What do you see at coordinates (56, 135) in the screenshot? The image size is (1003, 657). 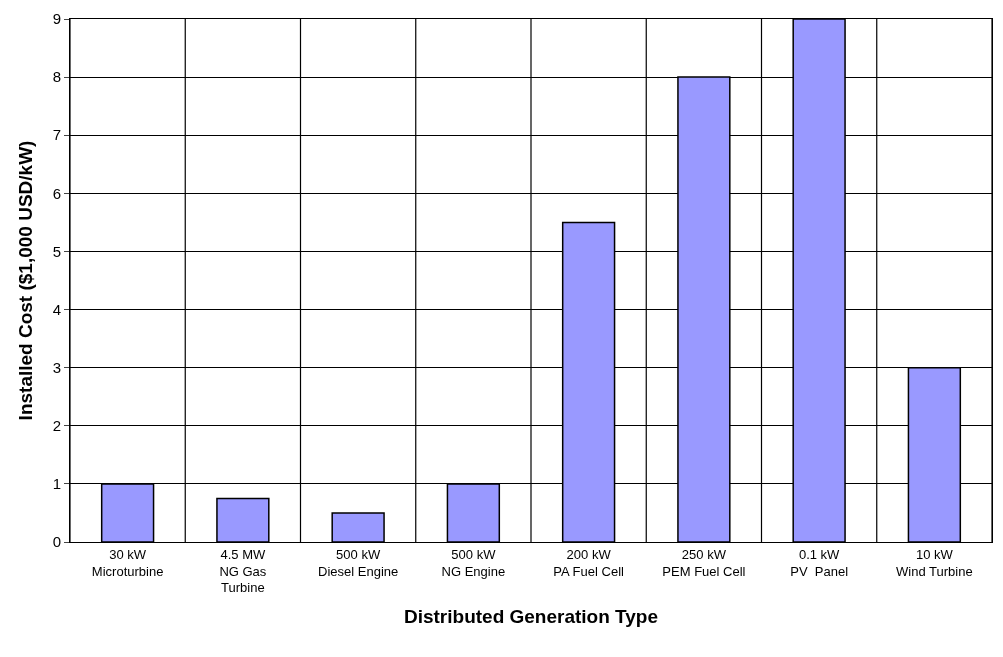 I see `y-tick-label: 7` at bounding box center [56, 135].